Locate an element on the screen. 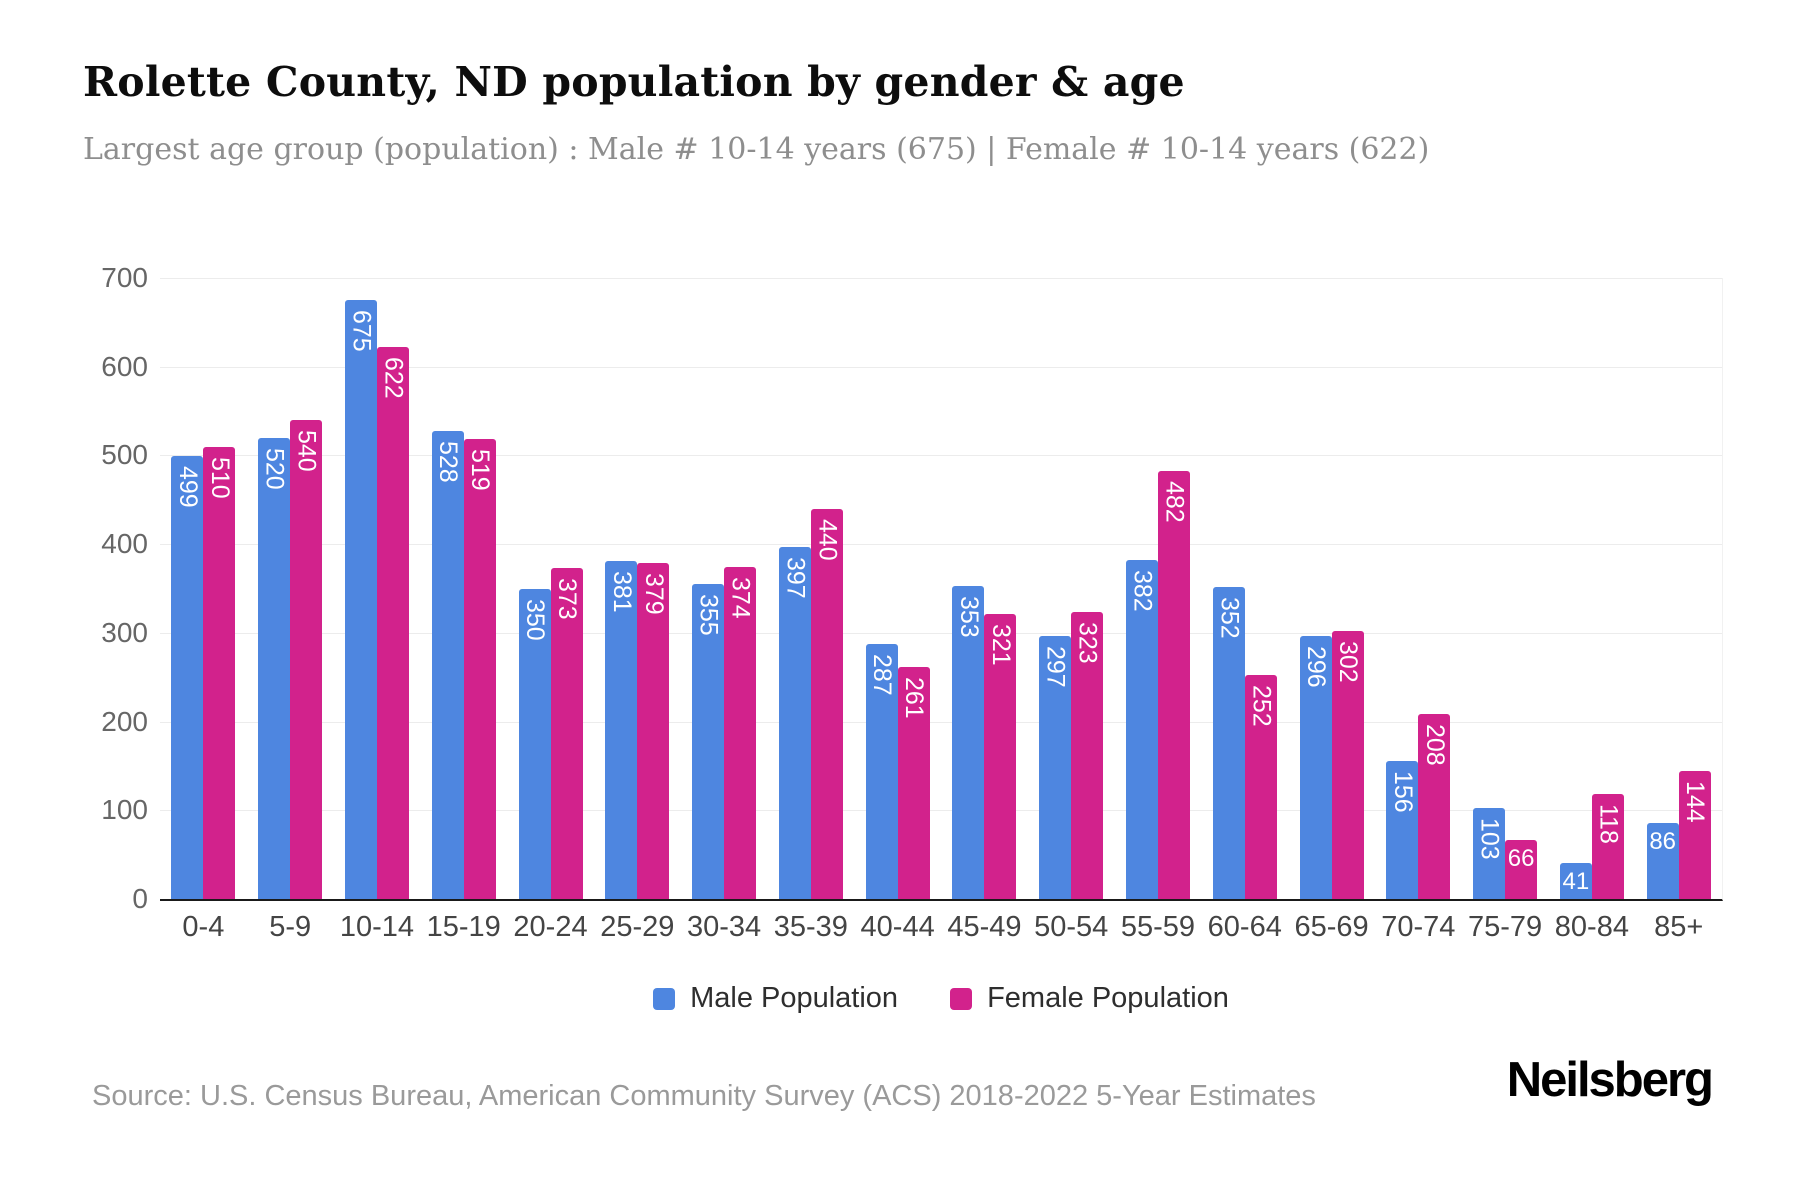  female-bar: 510 is located at coordinates (219, 672).